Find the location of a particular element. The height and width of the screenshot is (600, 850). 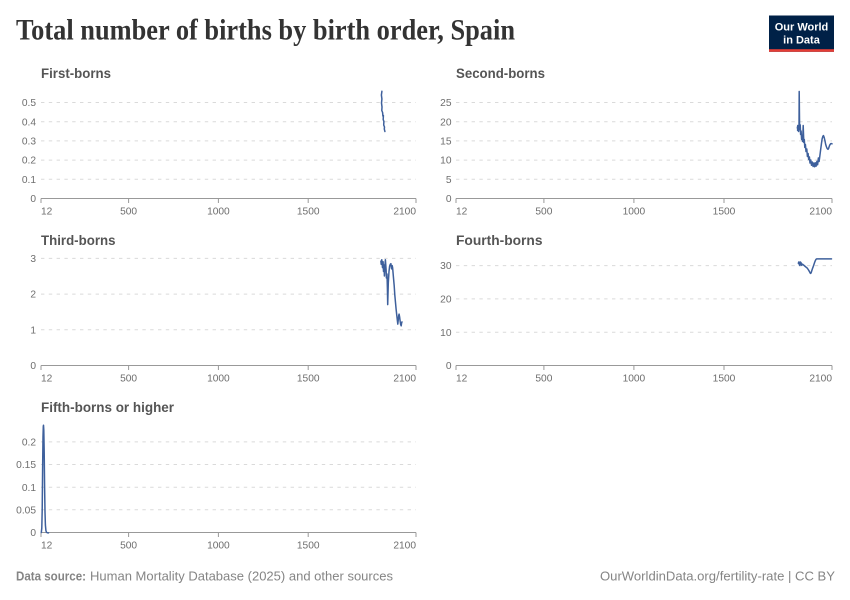

svg-text: 3 is located at coordinates (33, 259).